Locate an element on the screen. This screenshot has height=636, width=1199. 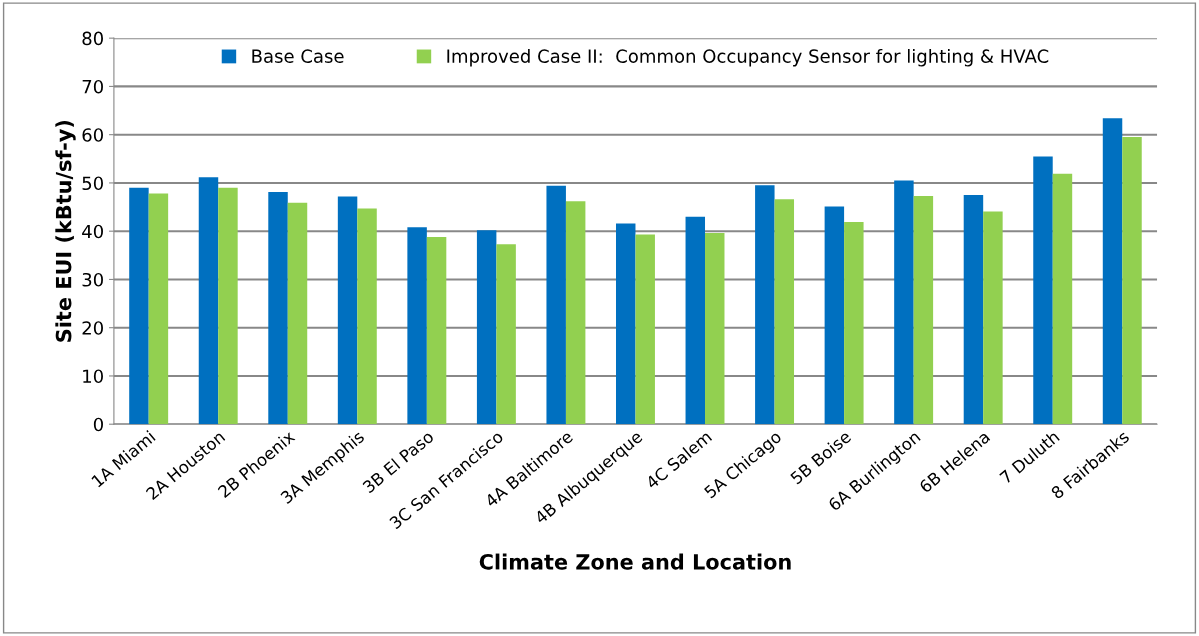
y-tick-label: 80 is located at coordinates (92, 38).